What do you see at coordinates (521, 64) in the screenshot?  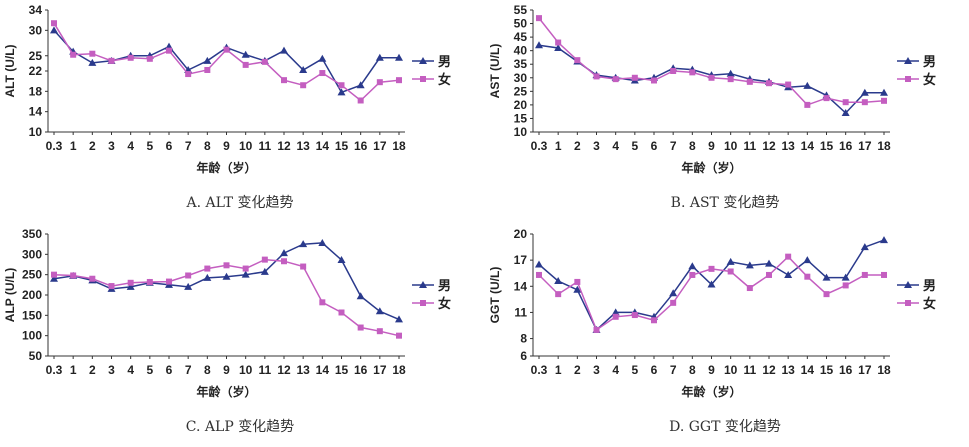 I see `y-tick-label: 35` at bounding box center [521, 64].